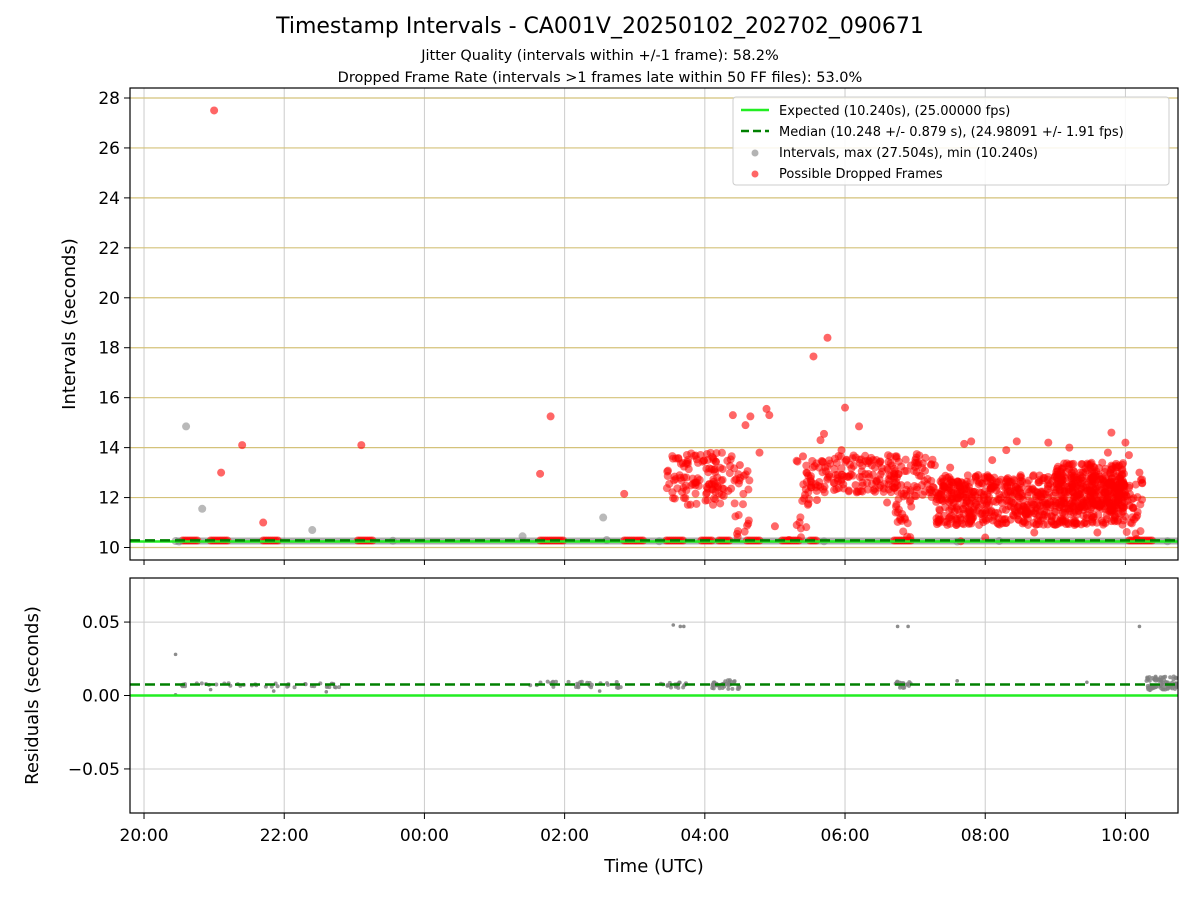 The width and height of the screenshot is (1200, 900). What do you see at coordinates (845, 836) in the screenshot?
I see `x-tick-label: 06:00` at bounding box center [845, 836].